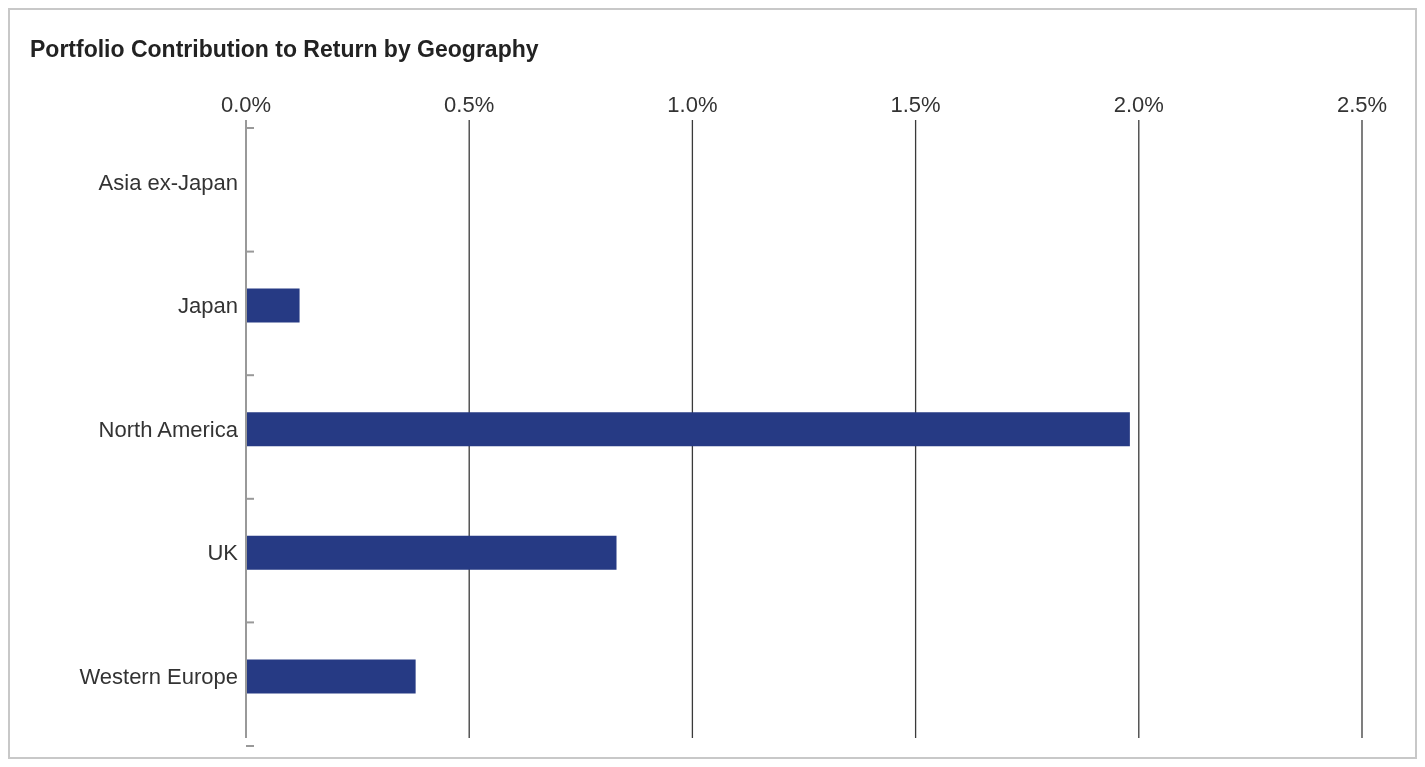 This screenshot has width=1425, height=767. I want to click on y-tick-label: Western Europe, so click(158, 677).